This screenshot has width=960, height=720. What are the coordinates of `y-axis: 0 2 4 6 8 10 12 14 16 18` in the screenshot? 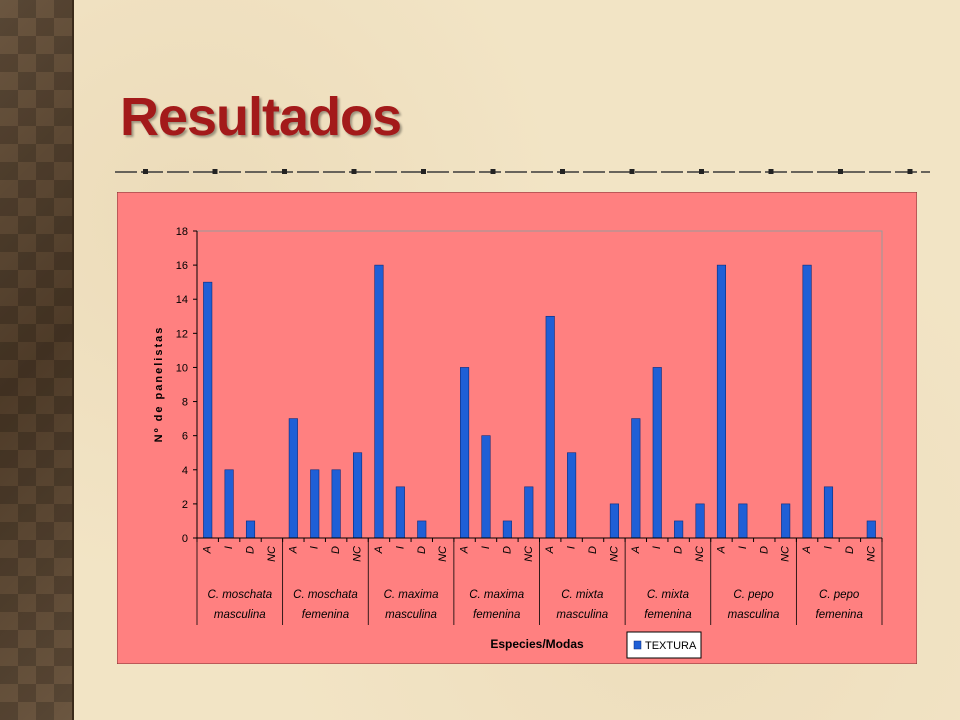 It's located at (187, 385).